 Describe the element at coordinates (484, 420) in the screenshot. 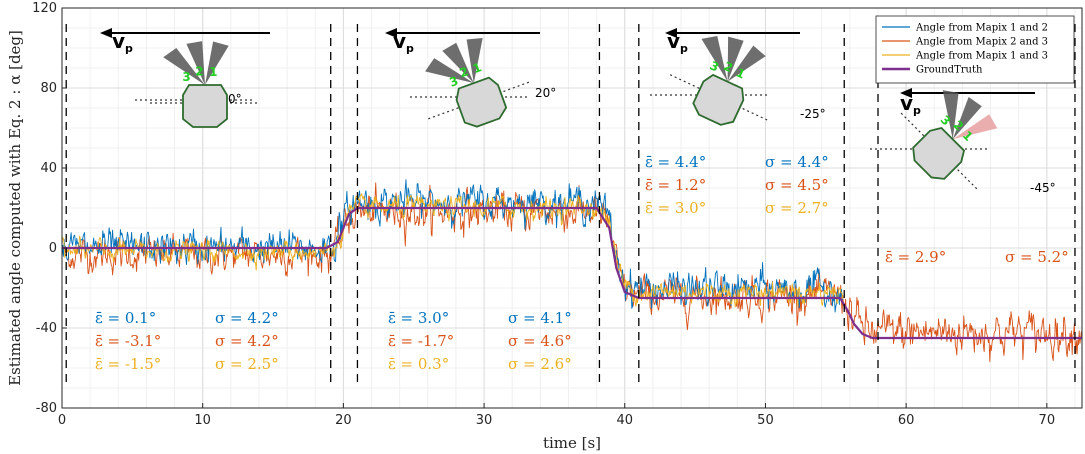

I see `x-tick-label: 30` at that location.